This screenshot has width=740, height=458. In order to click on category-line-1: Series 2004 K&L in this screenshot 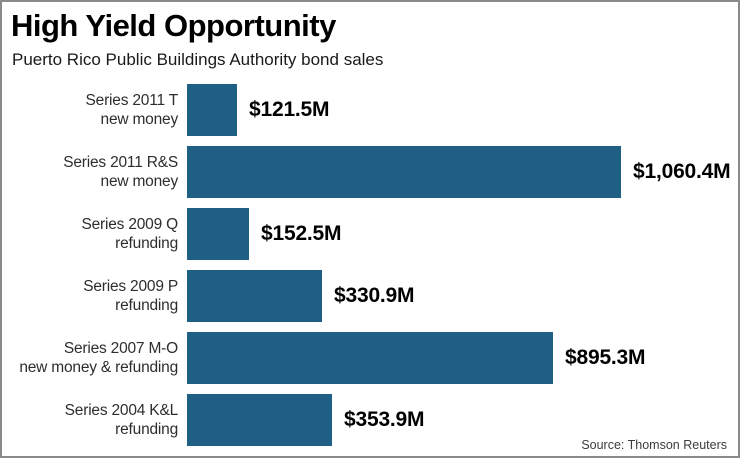, I will do `click(121, 410)`.